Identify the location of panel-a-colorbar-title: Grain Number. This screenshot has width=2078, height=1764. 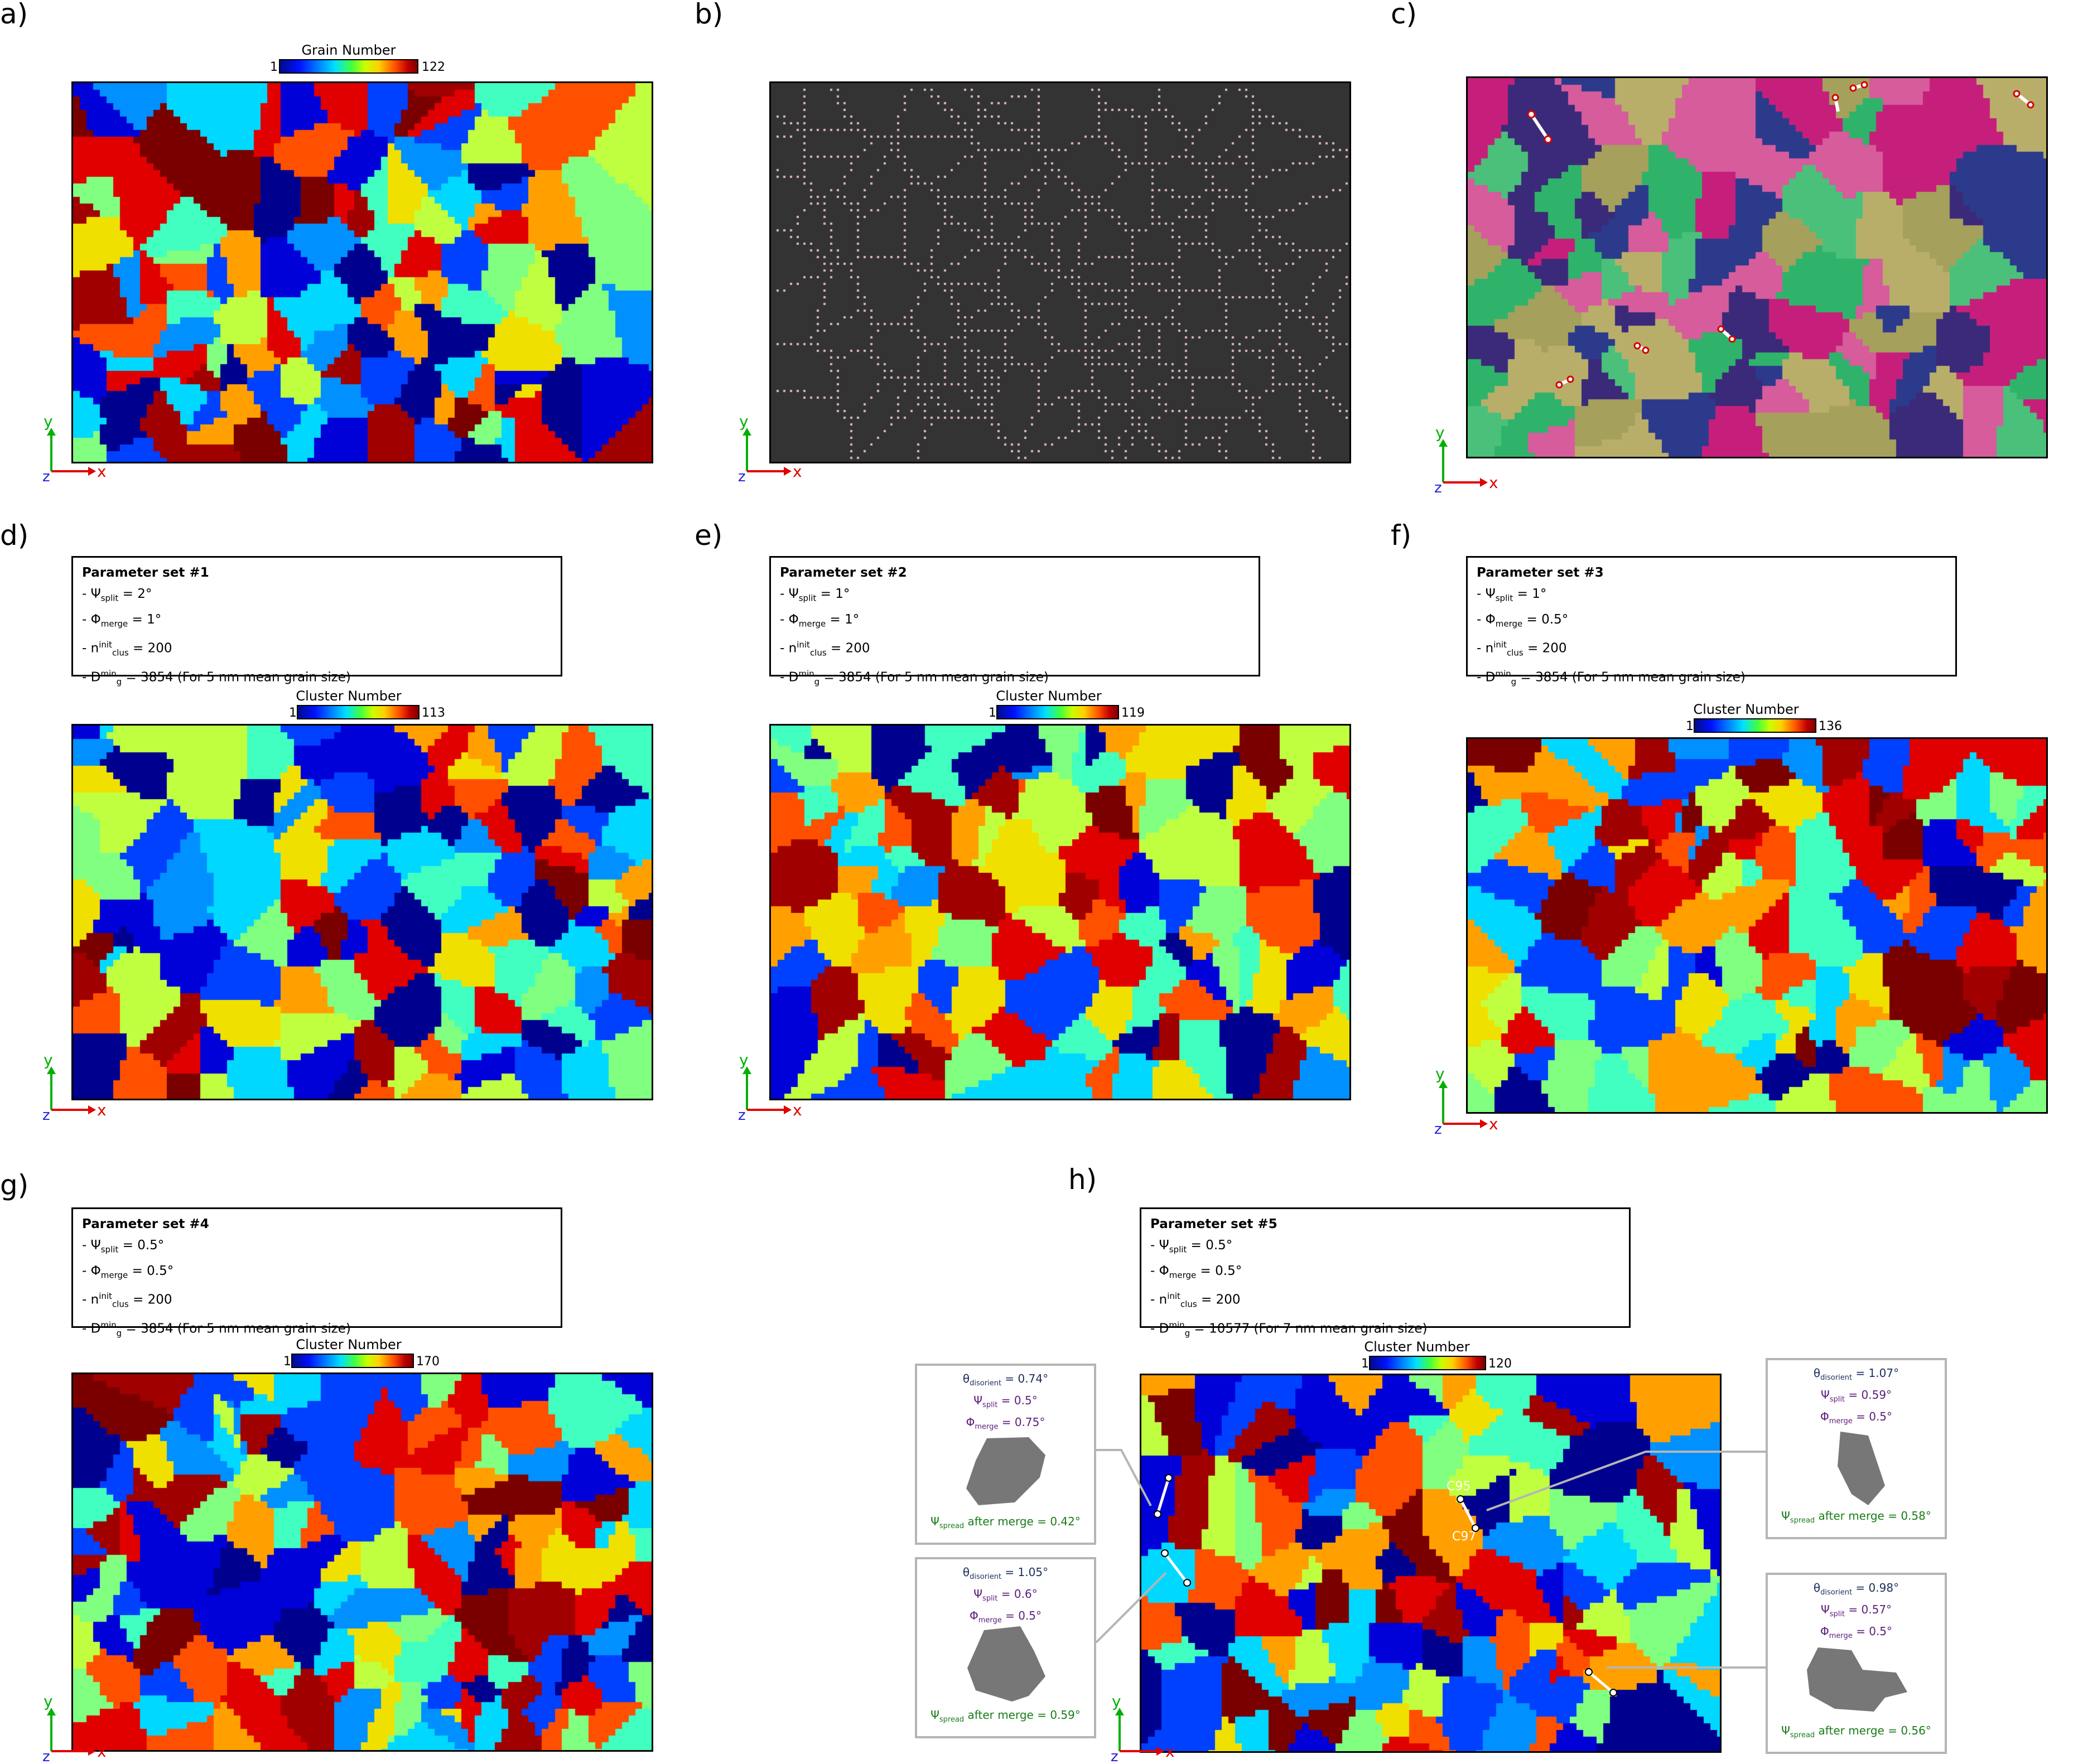
(348, 50).